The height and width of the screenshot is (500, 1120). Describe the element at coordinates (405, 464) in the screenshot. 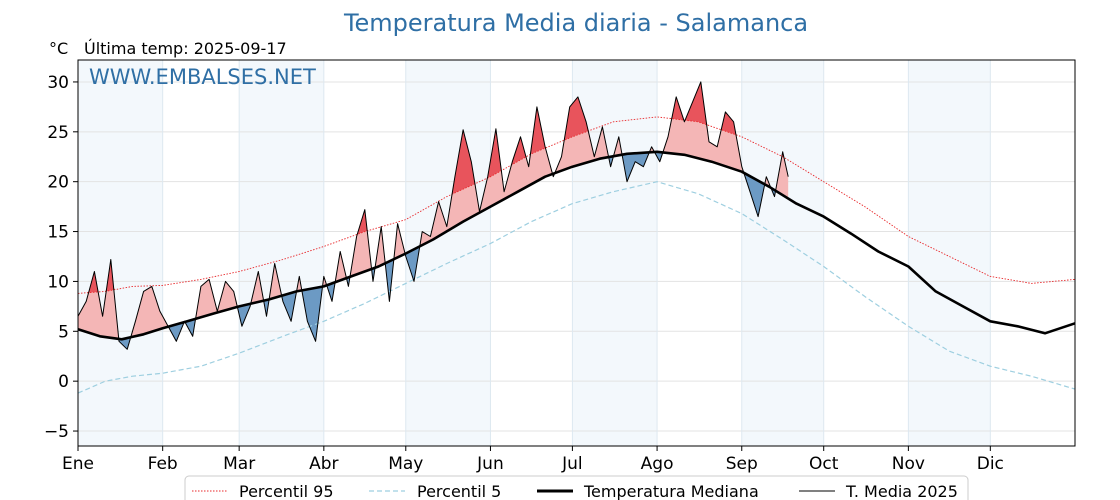

I see `x-tick-label: May` at that location.